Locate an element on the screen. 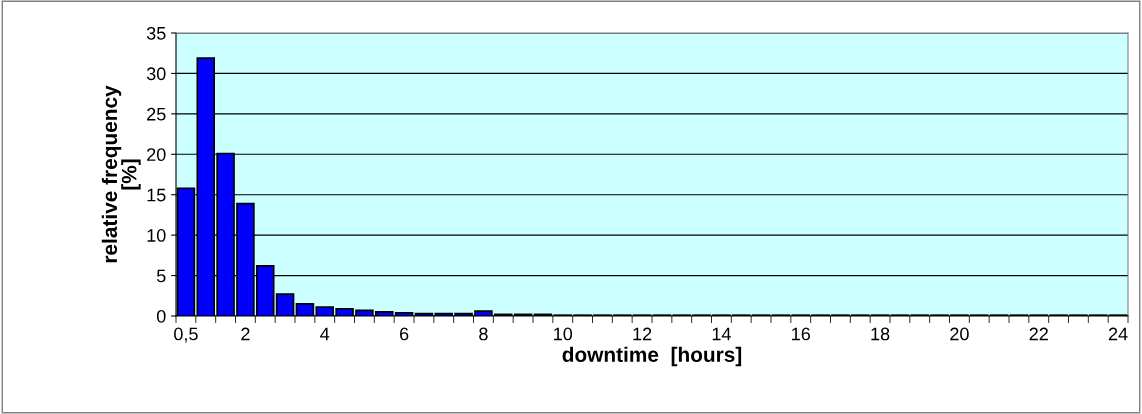  x-tick-label: 18 is located at coordinates (880, 334).